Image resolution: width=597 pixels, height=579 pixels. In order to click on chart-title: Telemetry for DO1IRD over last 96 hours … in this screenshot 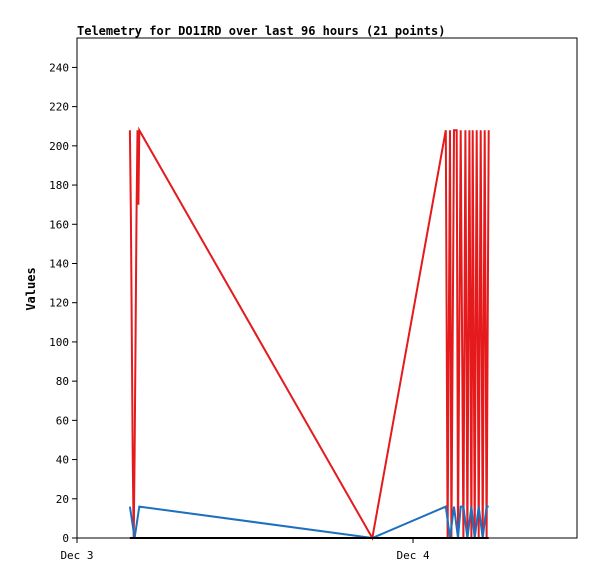, I will do `click(261, 31)`.